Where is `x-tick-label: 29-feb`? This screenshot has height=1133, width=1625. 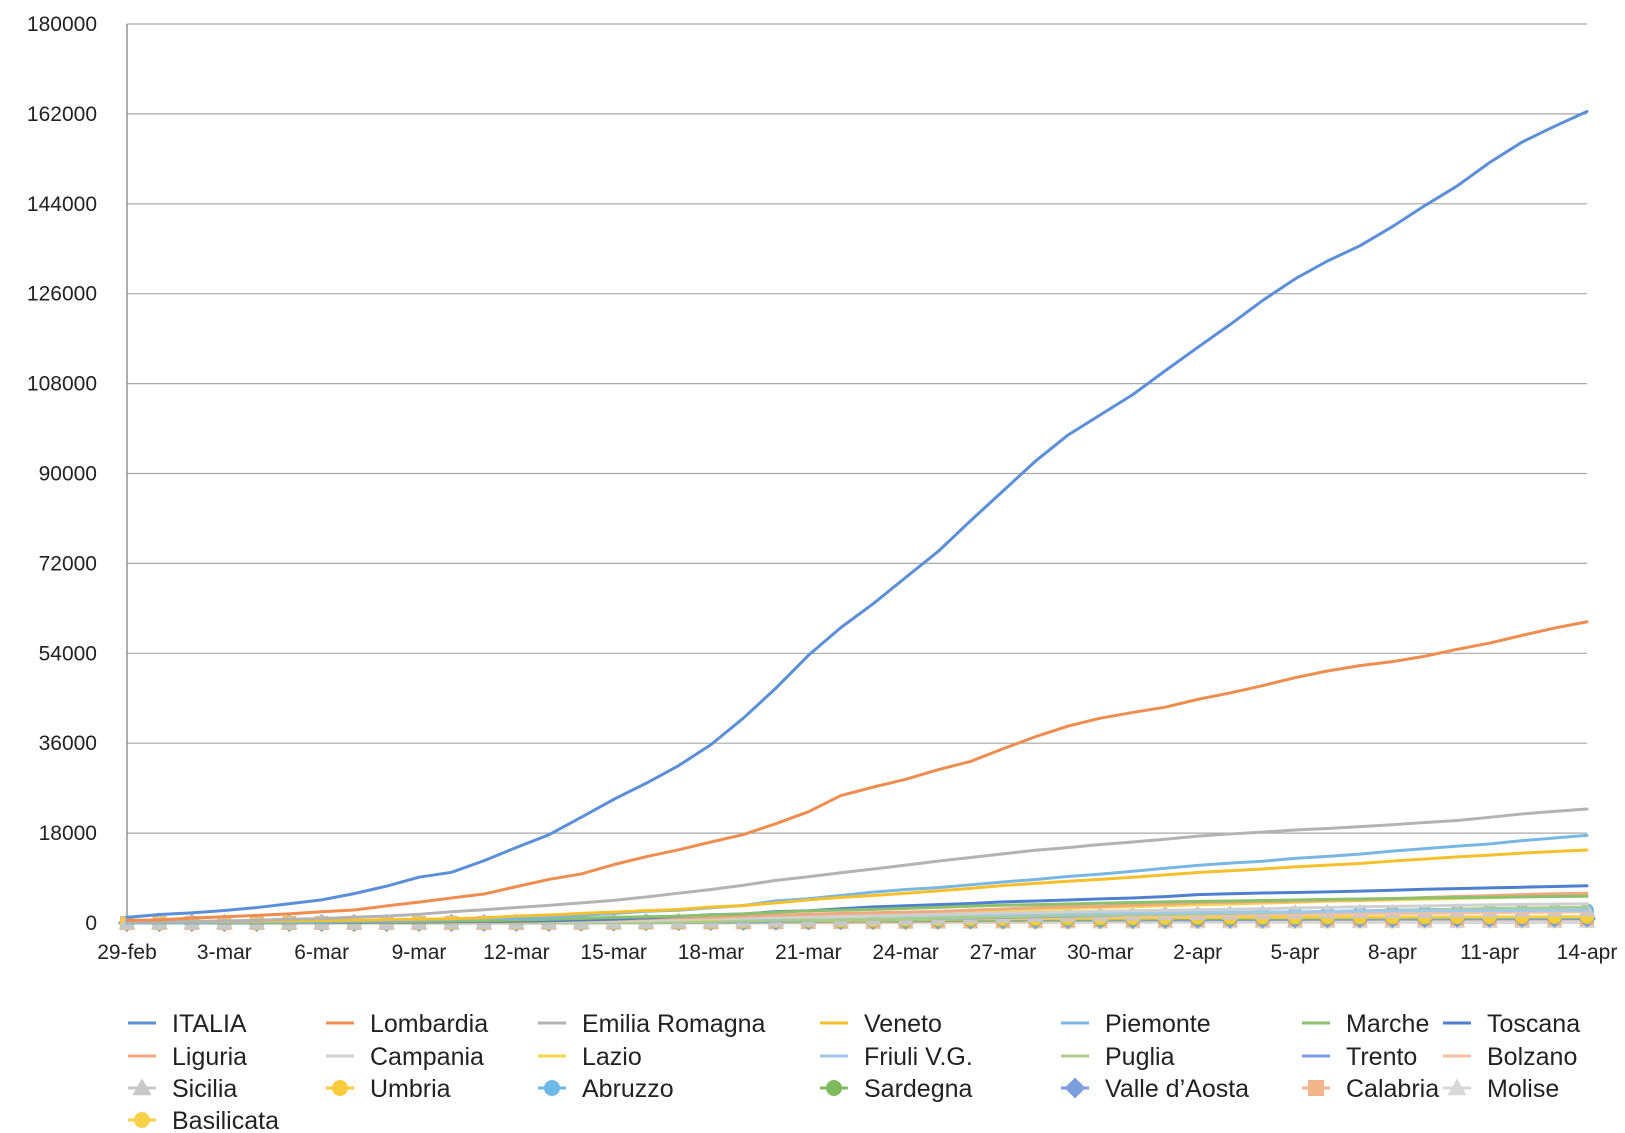
x-tick-label: 29-feb is located at coordinates (127, 952).